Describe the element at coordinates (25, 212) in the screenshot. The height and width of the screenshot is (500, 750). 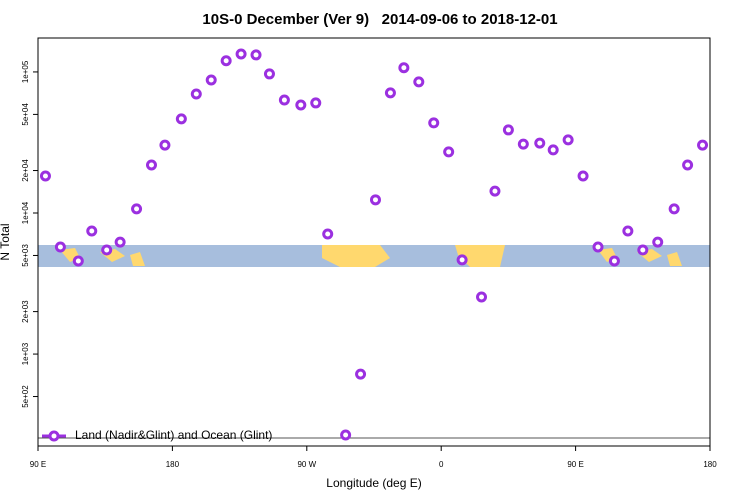
I see `y-tick-label: 1e+04` at that location.